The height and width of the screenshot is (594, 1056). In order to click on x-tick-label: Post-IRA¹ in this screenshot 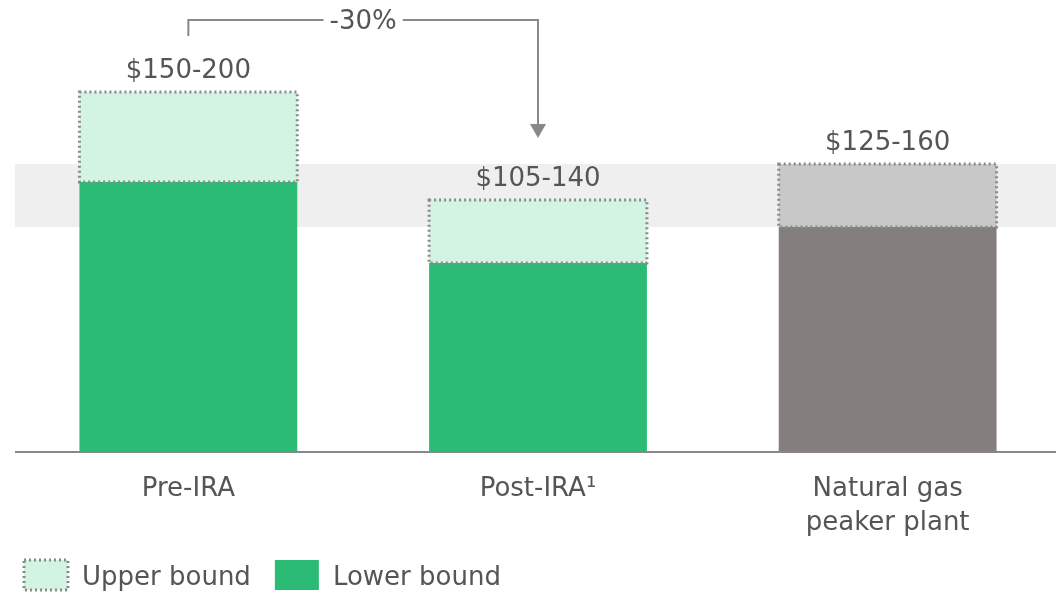, I will do `click(538, 487)`.